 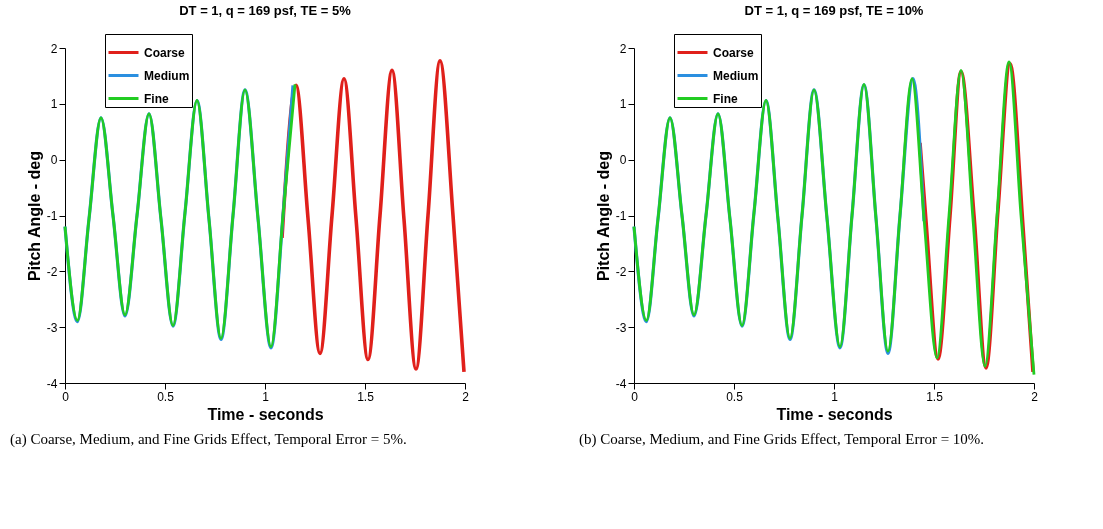 I want to click on chart-title: DT = 1, q = 169 psf, TE = 10%, so click(x=834, y=10).